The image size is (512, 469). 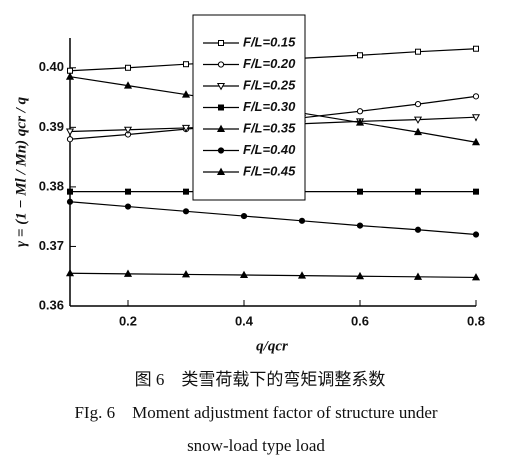 What do you see at coordinates (360, 320) in the screenshot?
I see `x-tick-label: 0.6` at bounding box center [360, 320].